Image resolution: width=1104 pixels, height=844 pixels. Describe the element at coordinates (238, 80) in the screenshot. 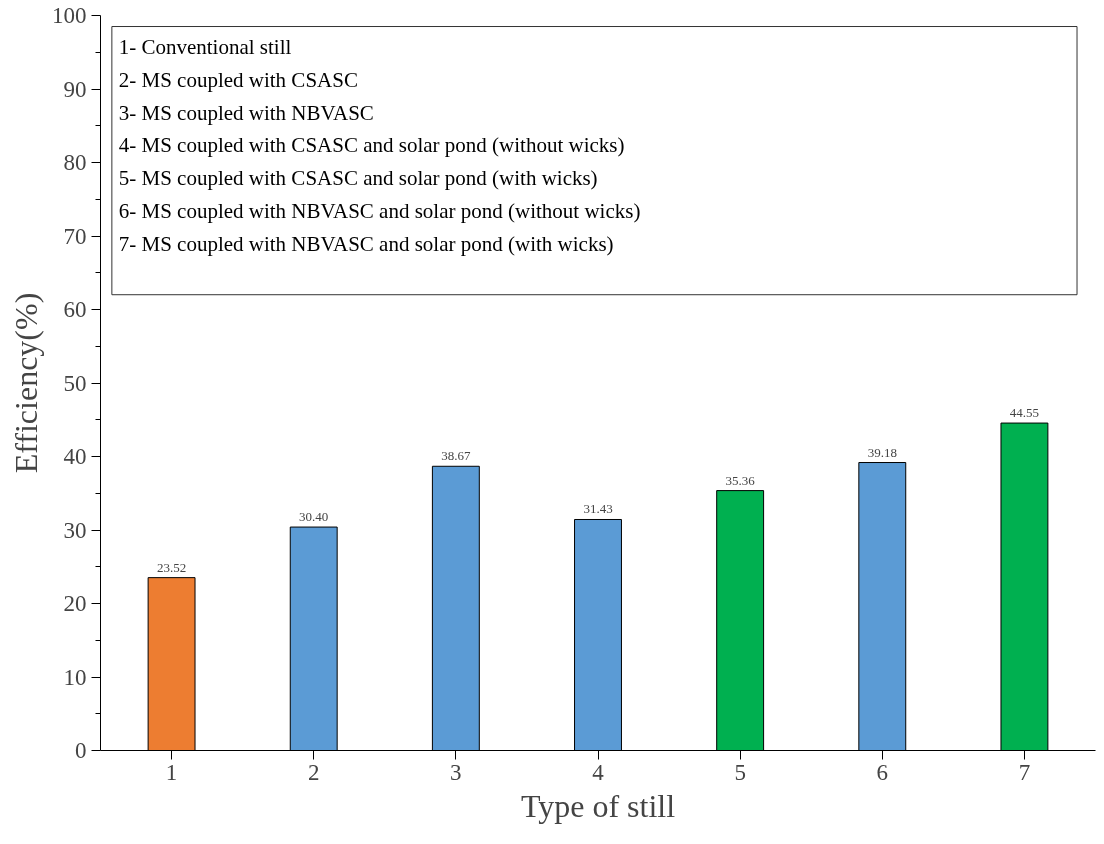

I see `annotation: 2- MS coupled with CSASC` at that location.